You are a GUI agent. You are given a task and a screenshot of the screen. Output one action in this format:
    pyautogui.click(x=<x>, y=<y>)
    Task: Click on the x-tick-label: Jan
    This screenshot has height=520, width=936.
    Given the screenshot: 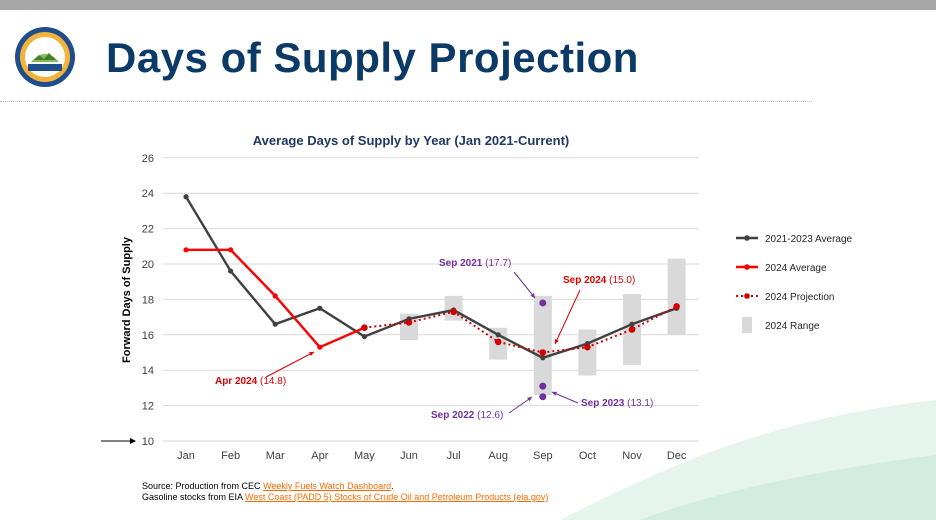 What is the action you would take?
    pyautogui.click(x=186, y=456)
    